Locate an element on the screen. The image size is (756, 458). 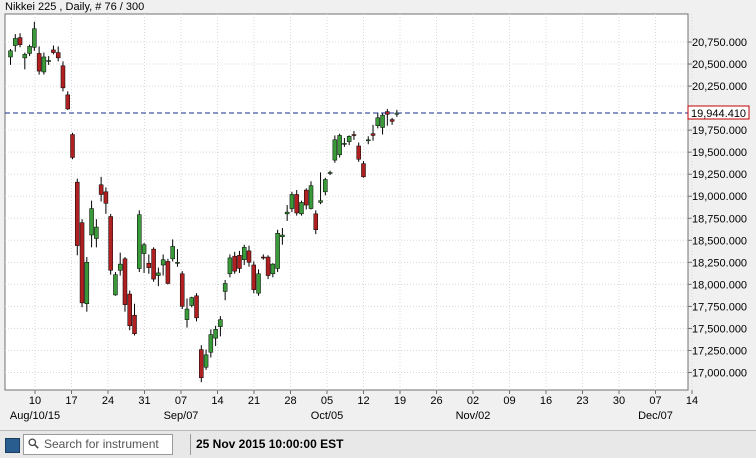
search-input is located at coordinates (106, 444).